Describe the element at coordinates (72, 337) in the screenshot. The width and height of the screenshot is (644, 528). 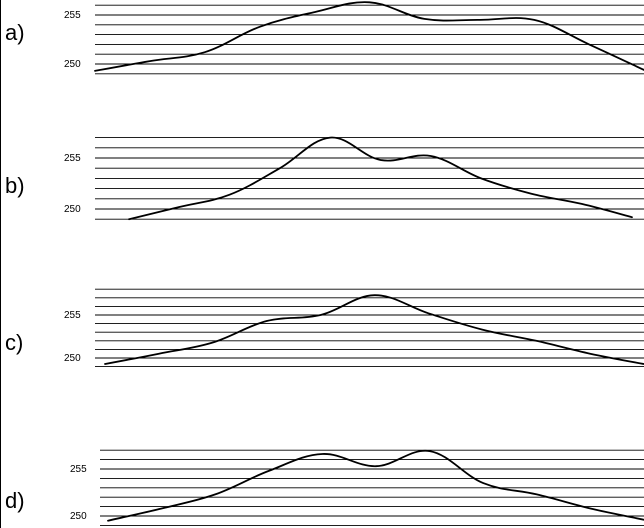
I see `panel-c-ticks: 250 255` at that location.